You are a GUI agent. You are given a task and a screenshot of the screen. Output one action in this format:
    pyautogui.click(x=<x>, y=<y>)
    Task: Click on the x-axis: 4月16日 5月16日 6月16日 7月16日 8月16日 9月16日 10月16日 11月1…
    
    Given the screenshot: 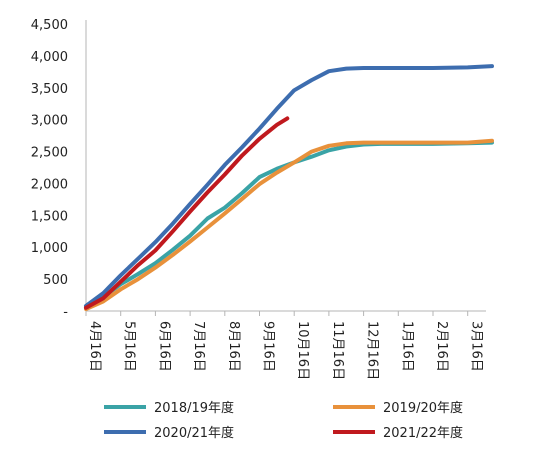 What is the action you would take?
    pyautogui.click(x=285, y=345)
    